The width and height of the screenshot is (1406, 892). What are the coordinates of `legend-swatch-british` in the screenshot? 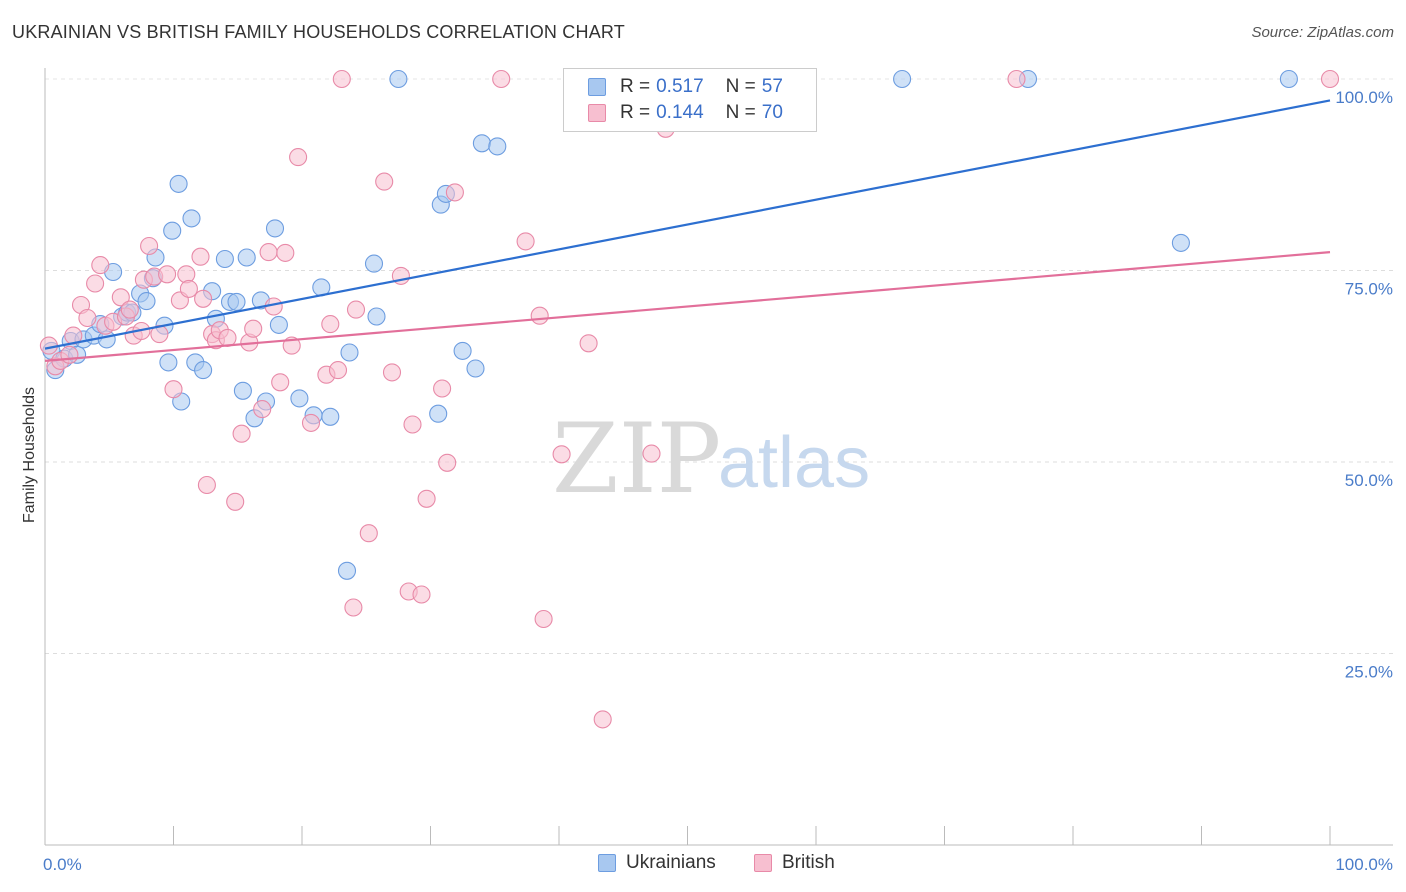 It's located at (597, 113).